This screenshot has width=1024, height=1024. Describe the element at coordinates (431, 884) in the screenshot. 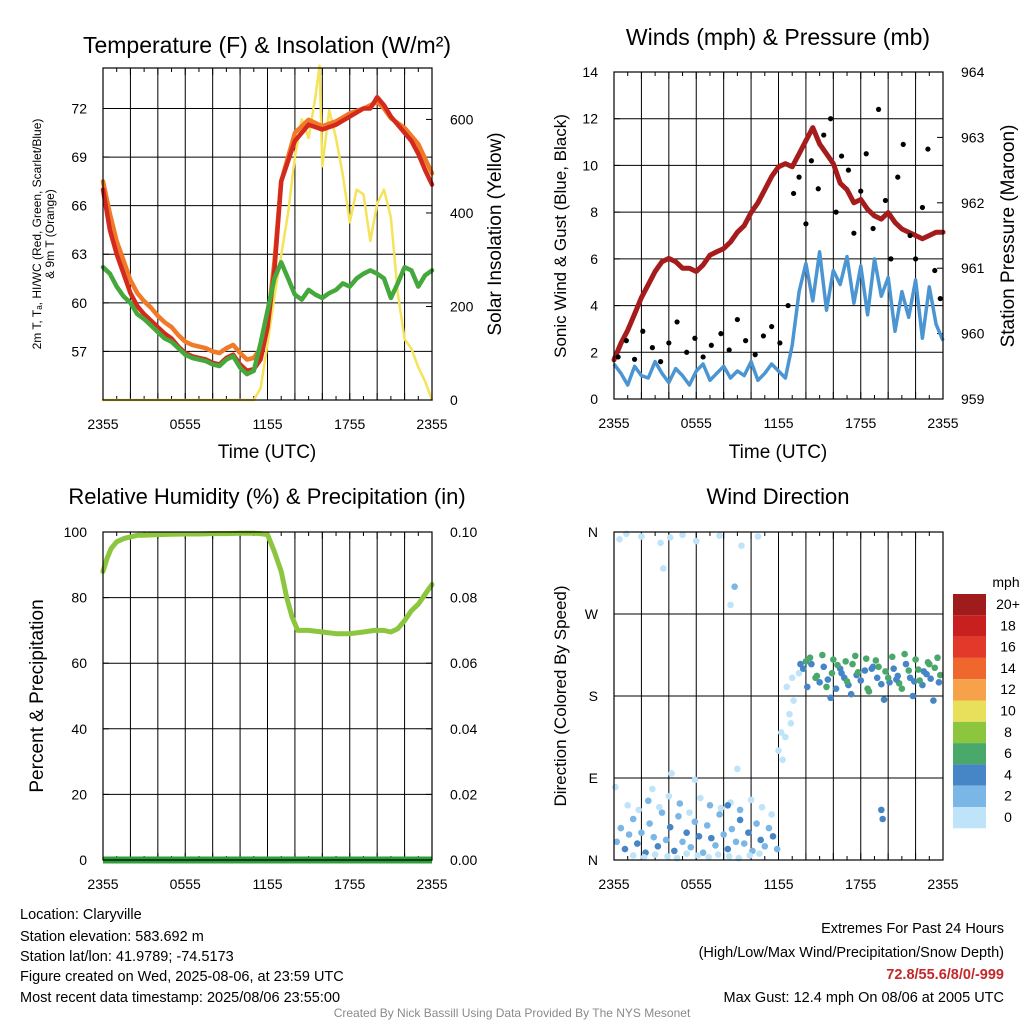

I see `rh-xtick-label: 2355` at that location.